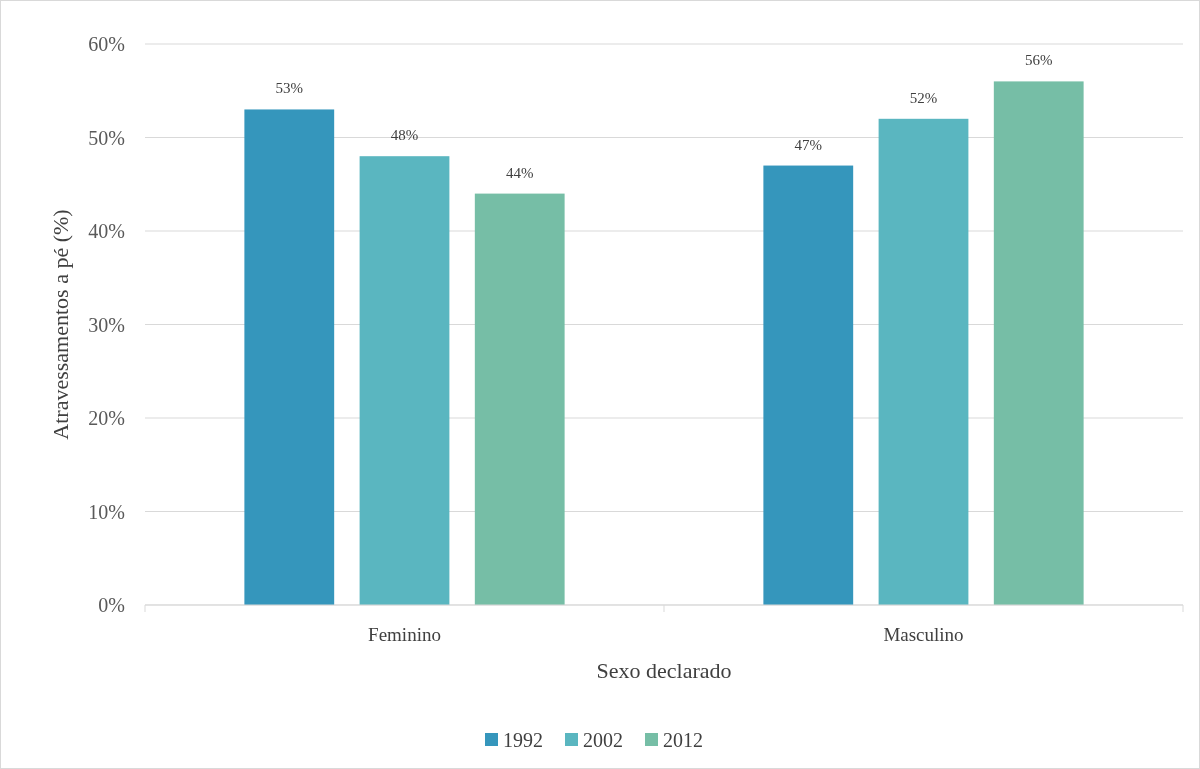 This screenshot has height=769, width=1200. I want to click on data-label: 44%, so click(519, 172).